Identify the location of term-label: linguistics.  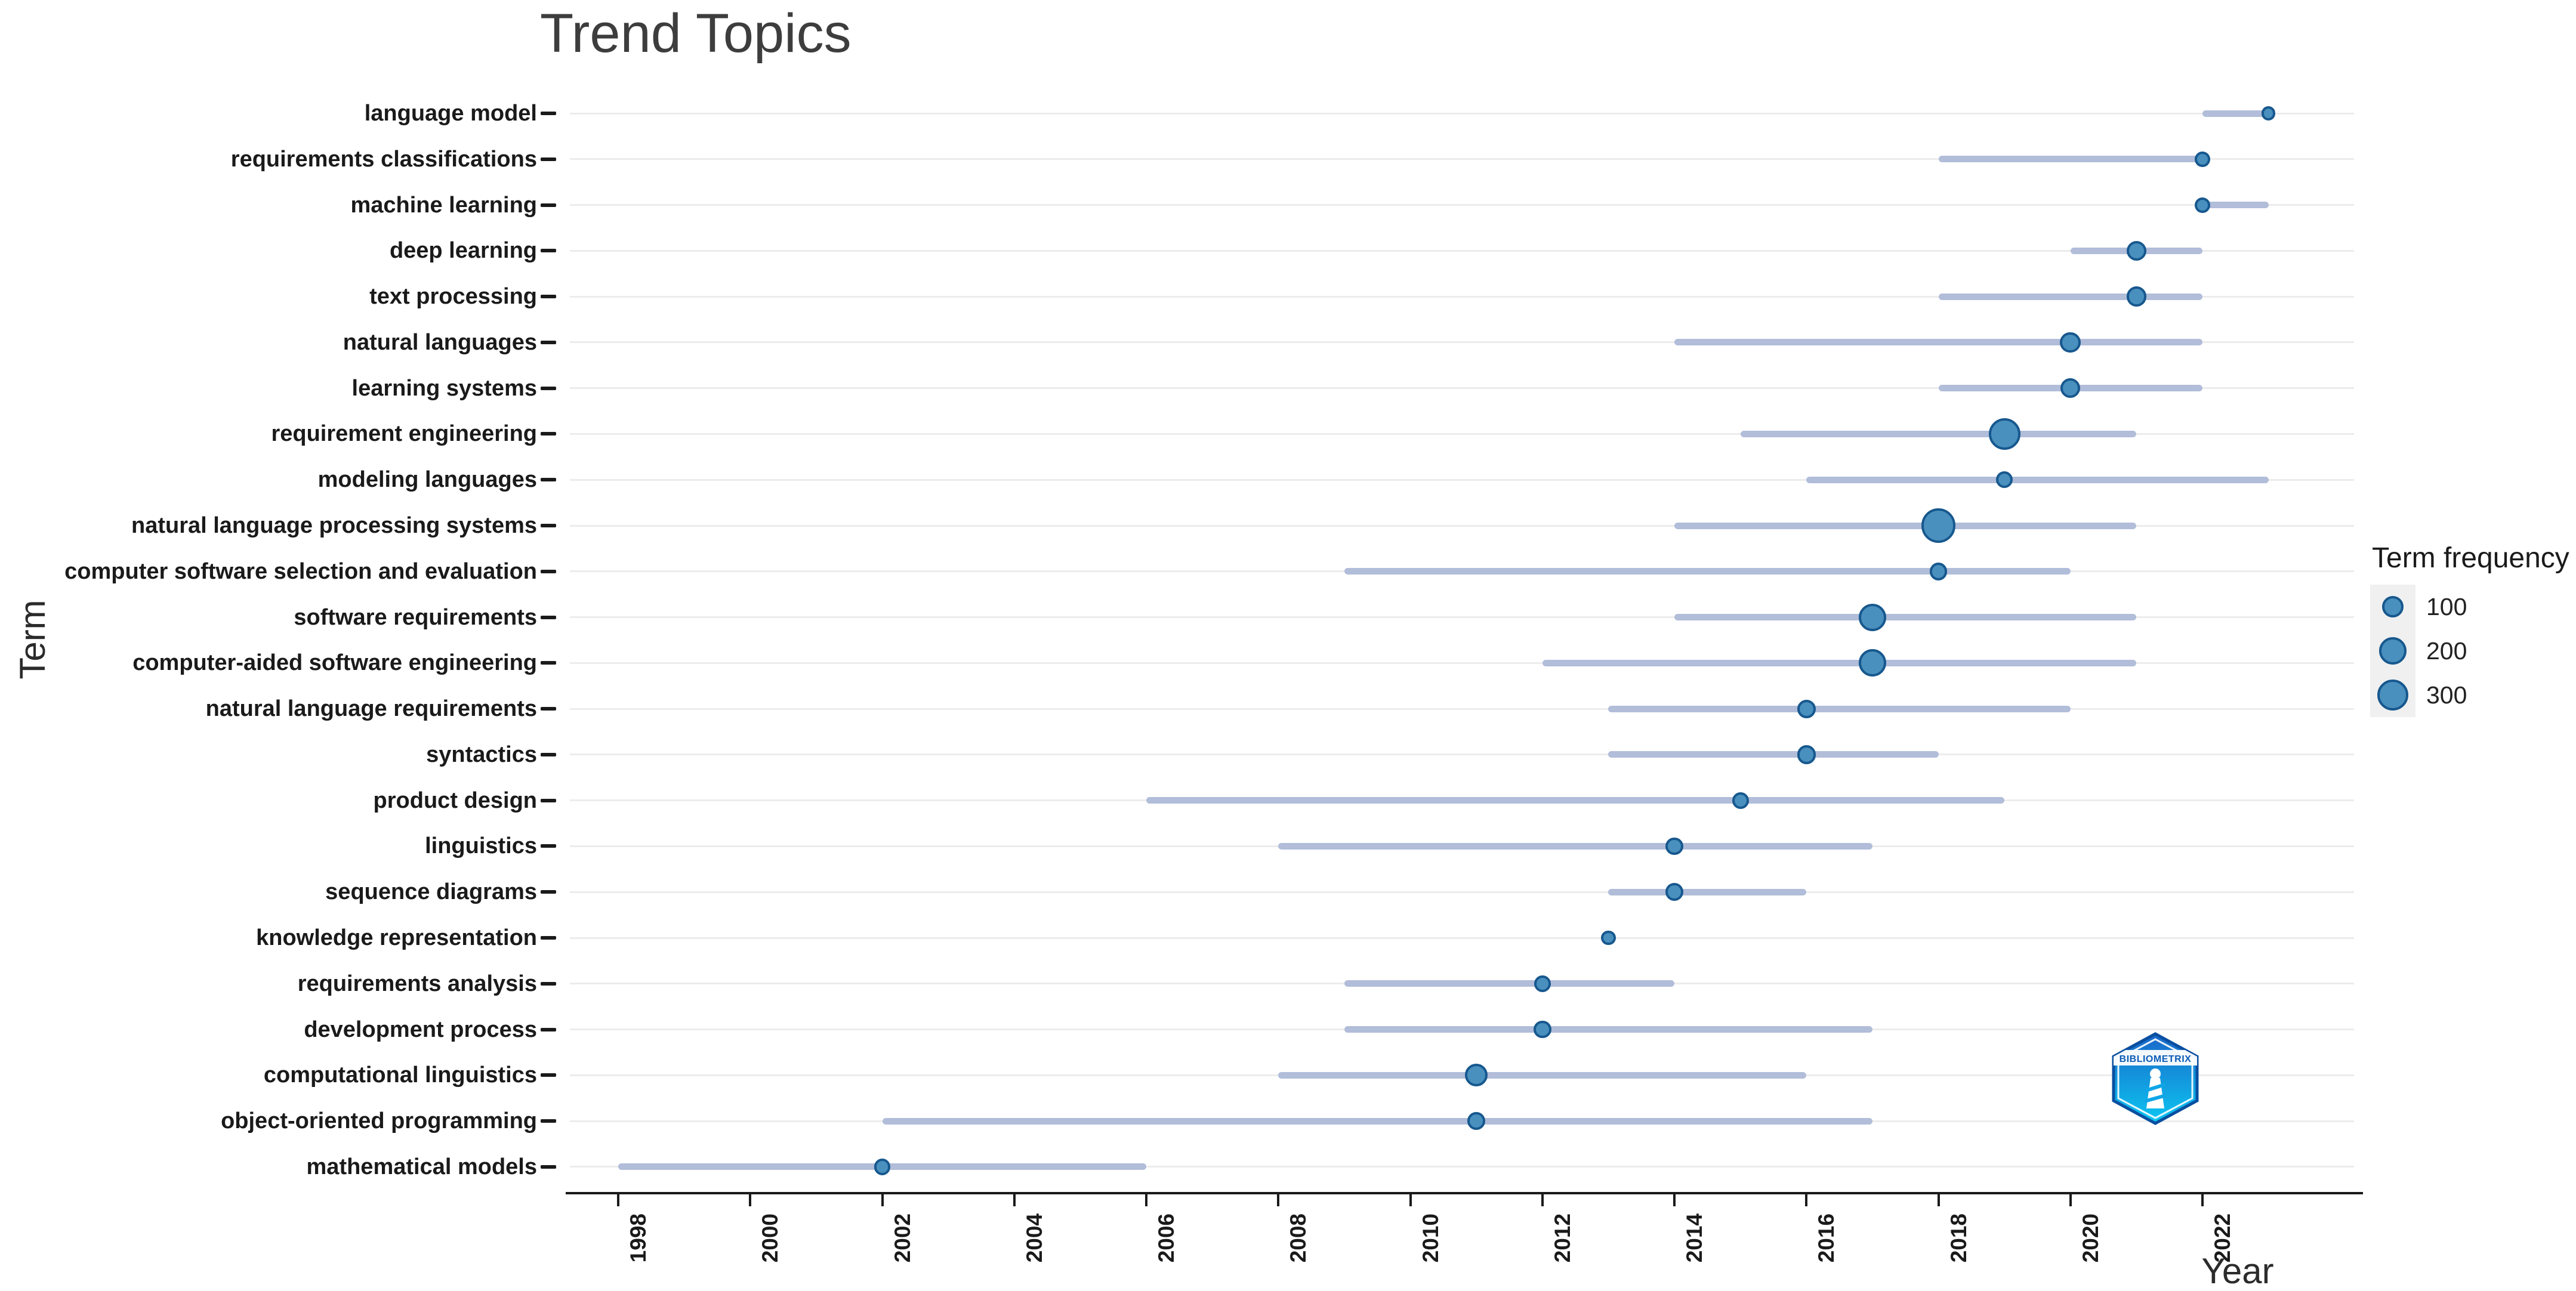
(481, 846).